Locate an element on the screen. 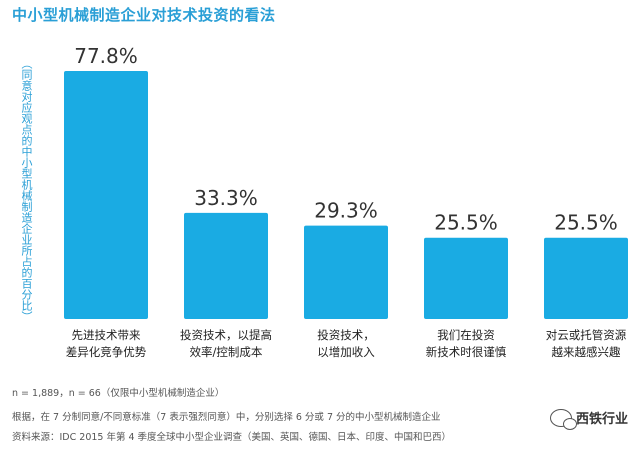 This screenshot has height=451, width=640. category-label-2-line-2: 效率/控制成本 is located at coordinates (226, 352).